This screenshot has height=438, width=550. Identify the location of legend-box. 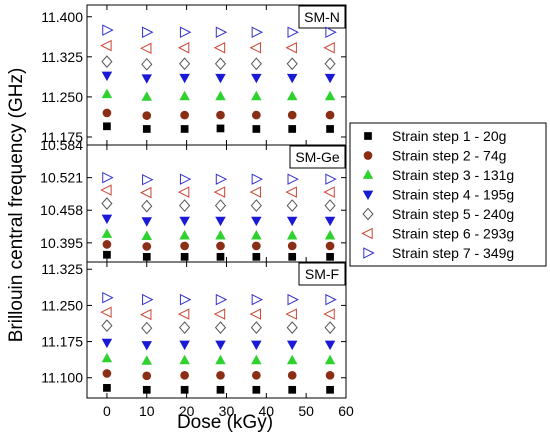
(448, 194).